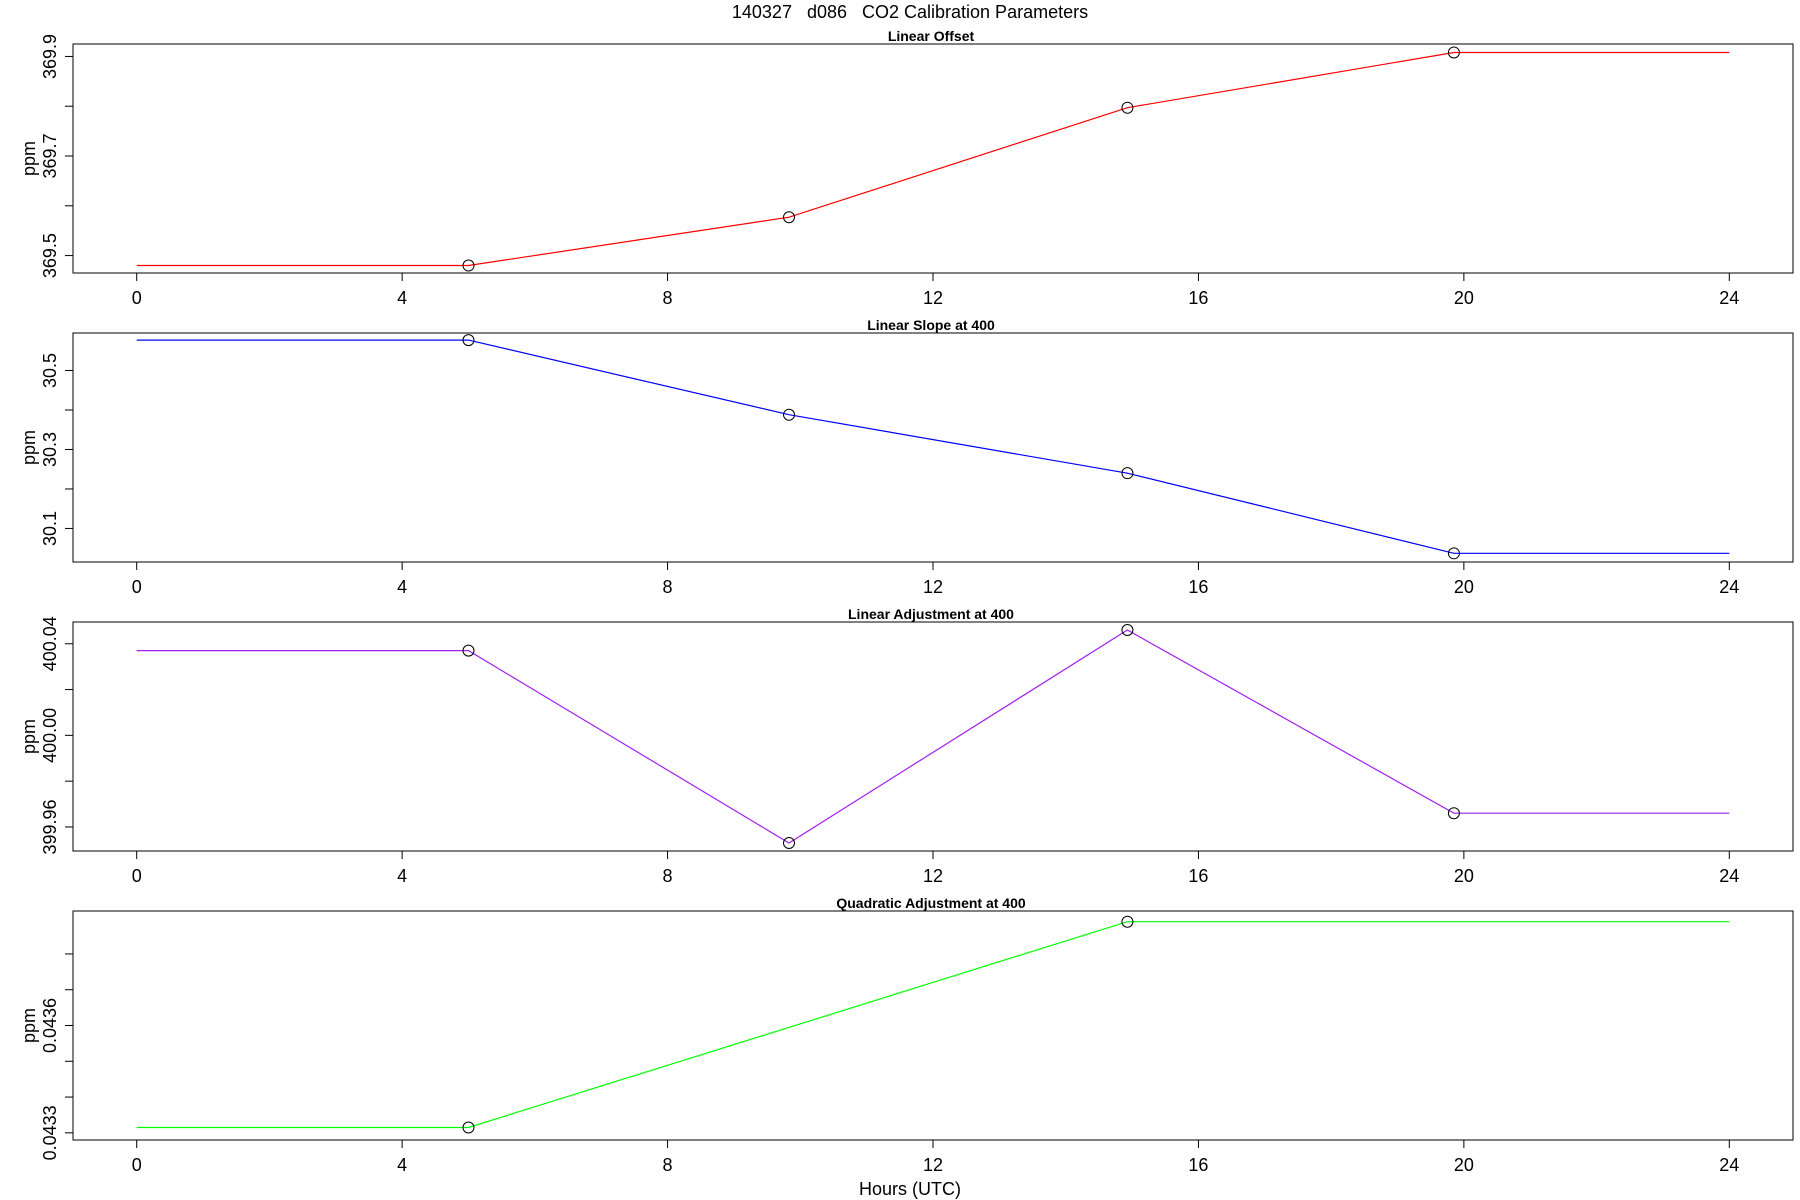 This screenshot has width=1800, height=1200. I want to click on y-tick-label: 369.7, so click(50, 155).